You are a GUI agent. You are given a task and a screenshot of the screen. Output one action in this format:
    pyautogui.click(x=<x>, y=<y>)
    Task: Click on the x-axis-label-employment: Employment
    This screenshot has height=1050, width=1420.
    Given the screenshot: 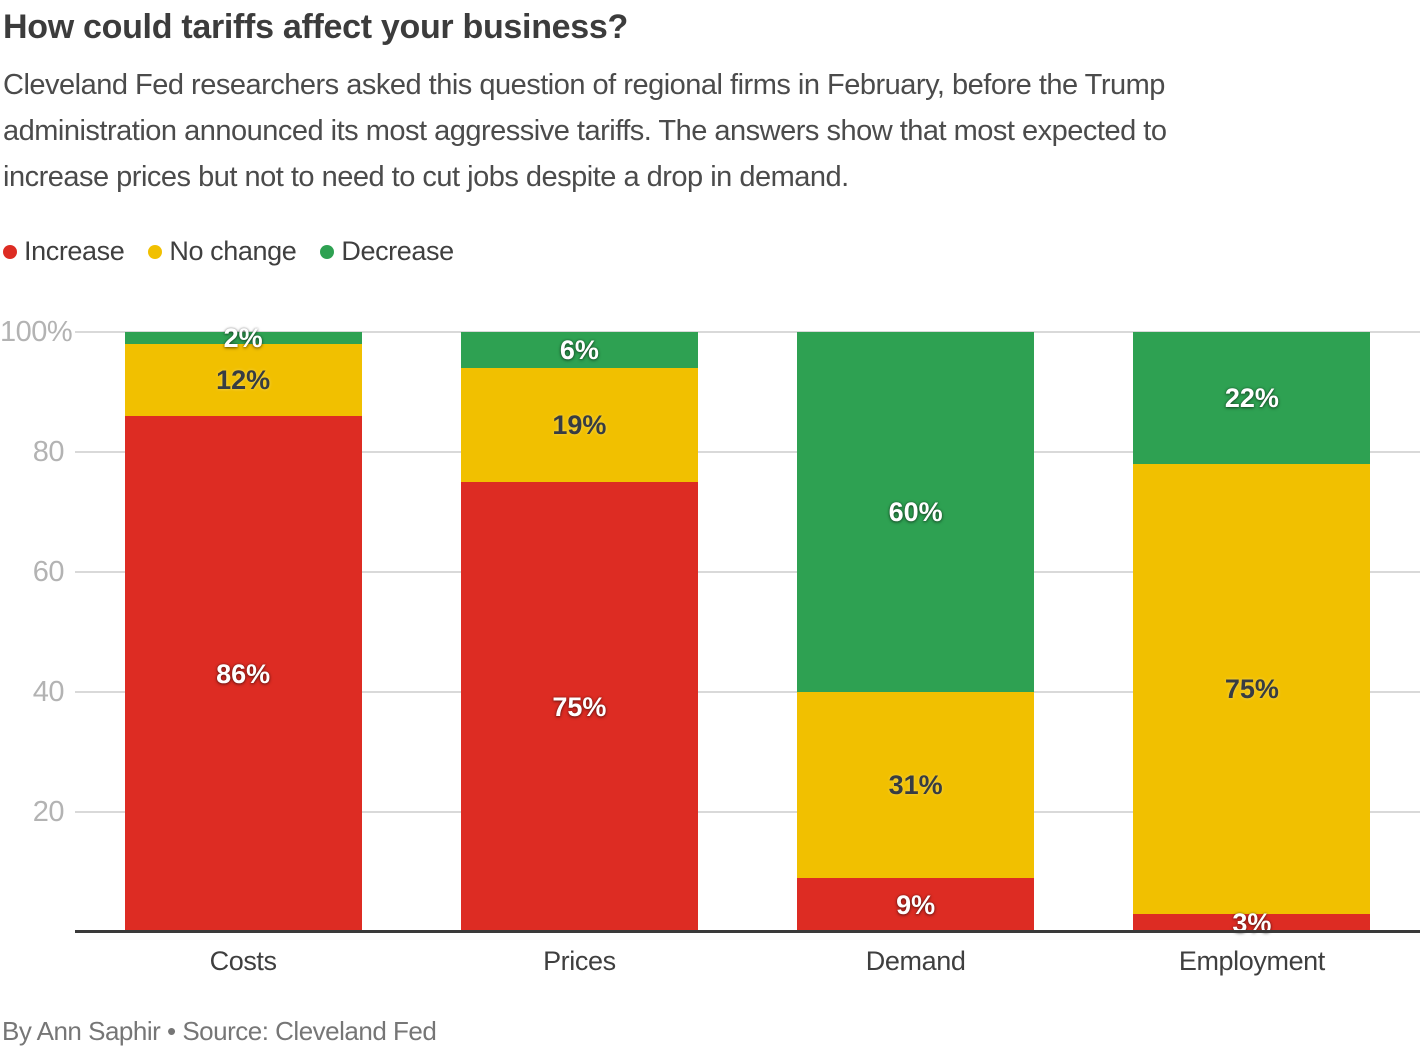 What is the action you would take?
    pyautogui.click(x=1251, y=961)
    